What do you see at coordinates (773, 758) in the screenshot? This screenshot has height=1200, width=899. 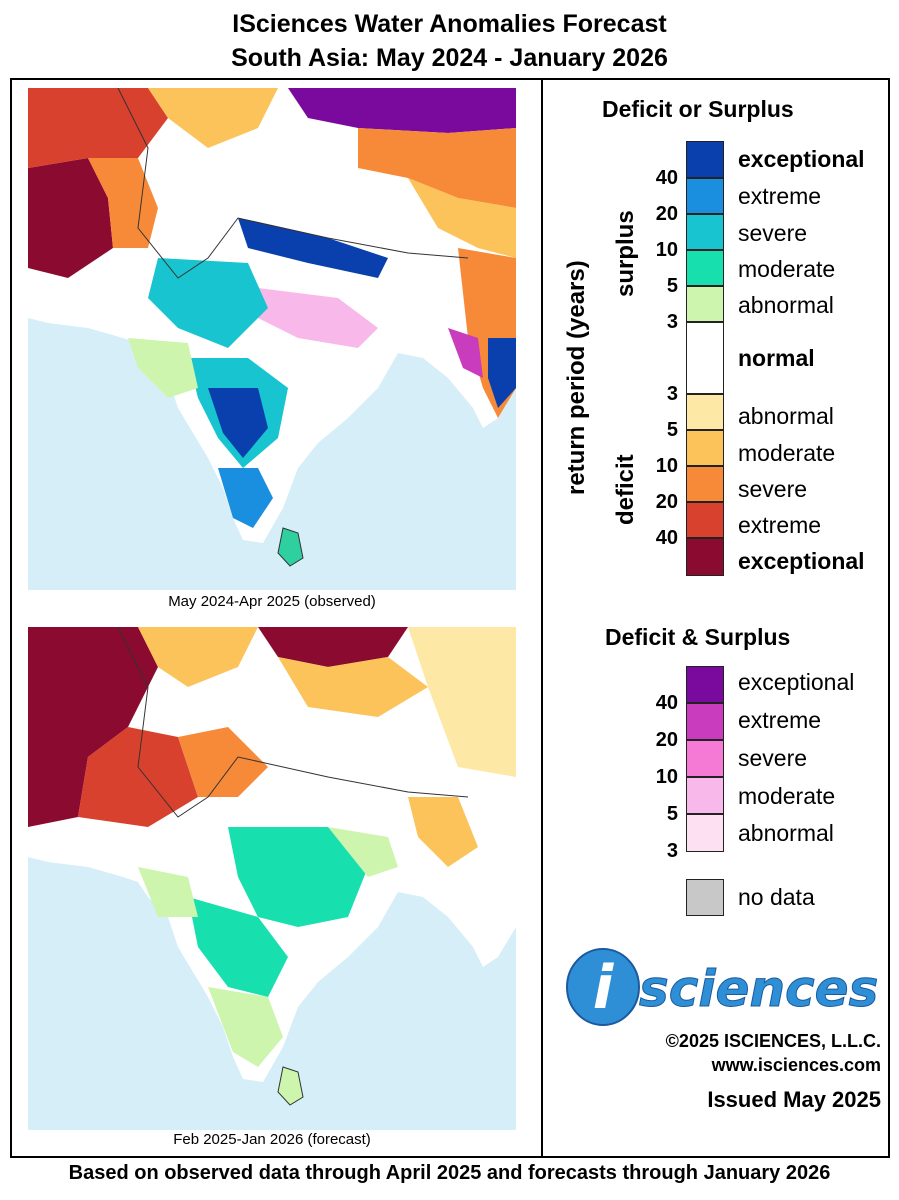 I see `legend-label-both-severe: severe` at bounding box center [773, 758].